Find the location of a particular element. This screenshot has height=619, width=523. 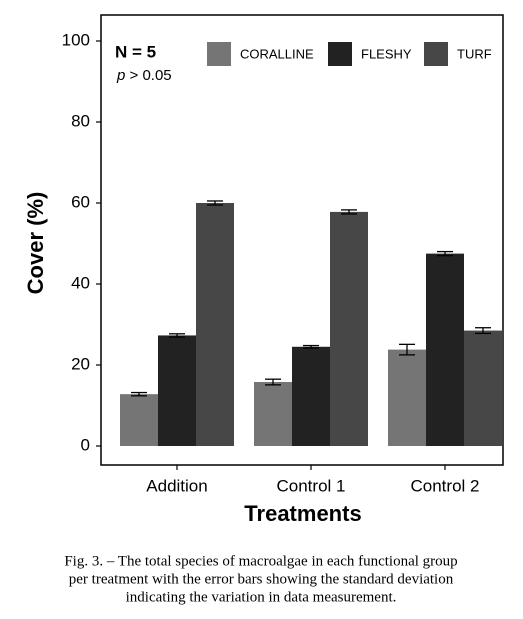

x-tick-label: Control 1 is located at coordinates (311, 485).